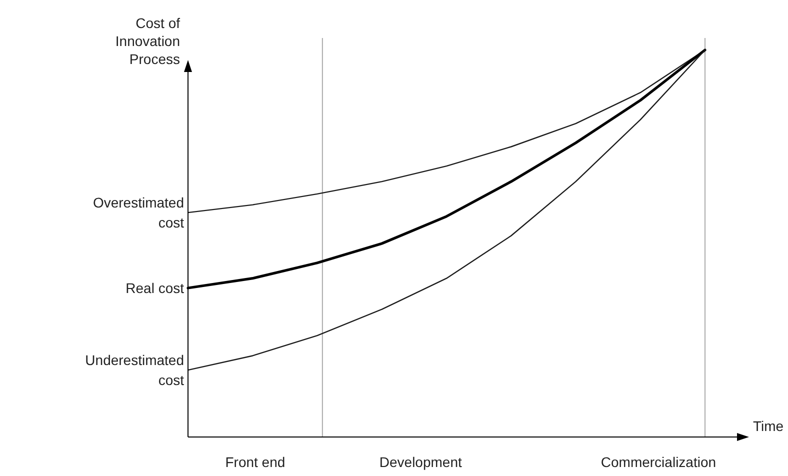 The width and height of the screenshot is (788, 476). Describe the element at coordinates (658, 462) in the screenshot. I see `text: Commercialization` at that location.